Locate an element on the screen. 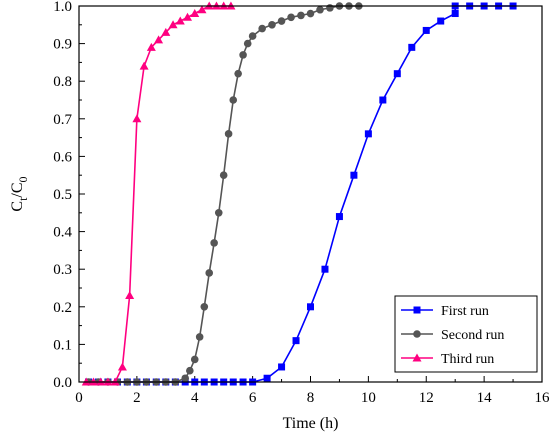 Image resolution: width=550 pixels, height=443 pixels. legend-label: First run is located at coordinates (465, 311).